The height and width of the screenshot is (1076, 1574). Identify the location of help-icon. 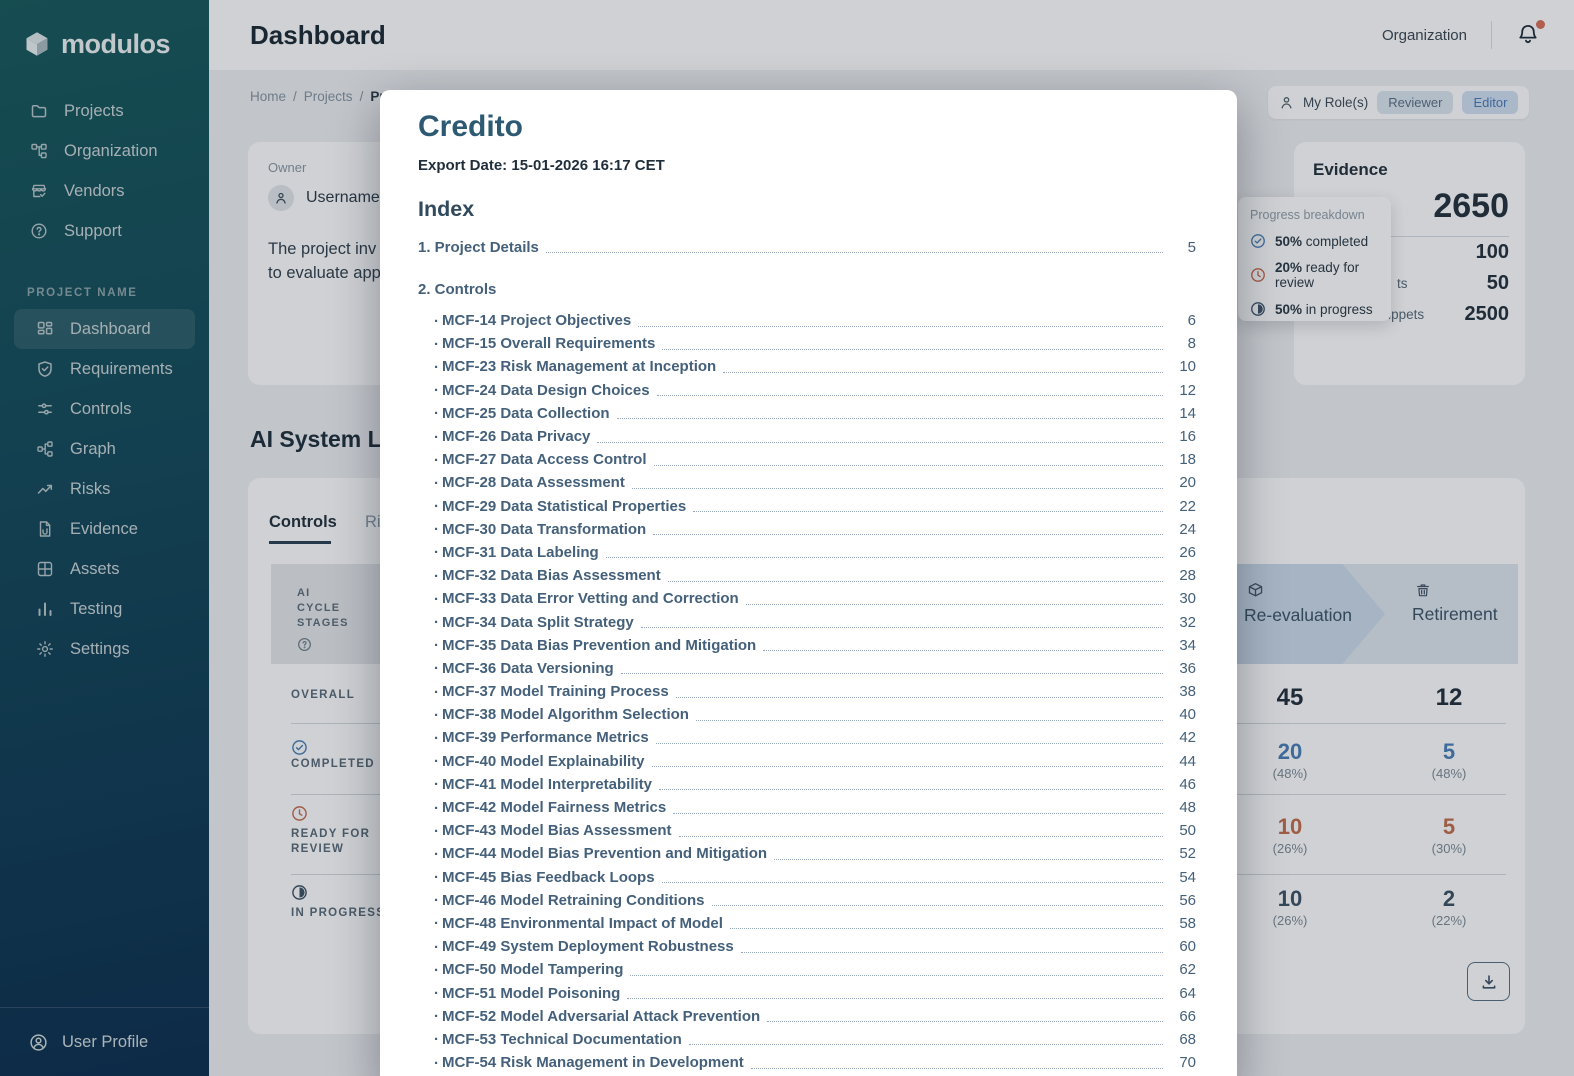
(304, 644).